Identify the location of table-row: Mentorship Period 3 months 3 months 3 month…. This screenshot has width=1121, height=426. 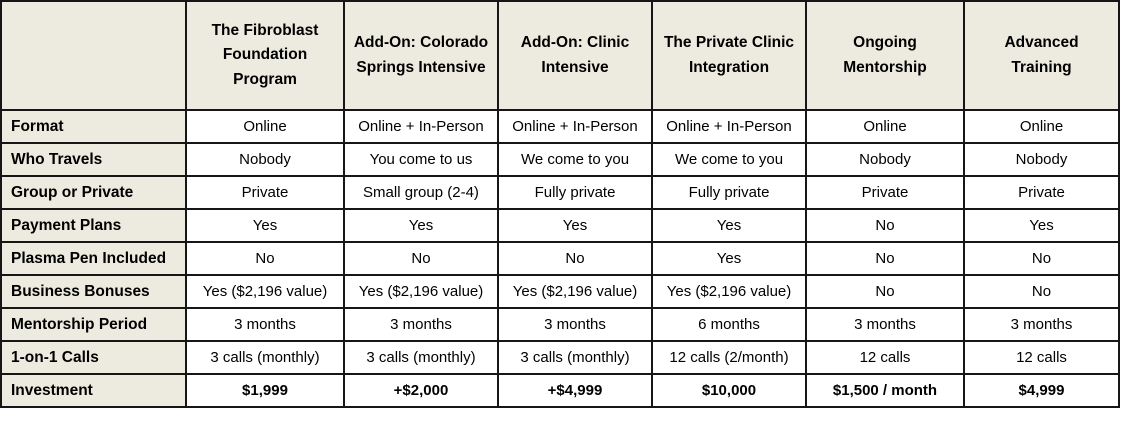
(560, 324).